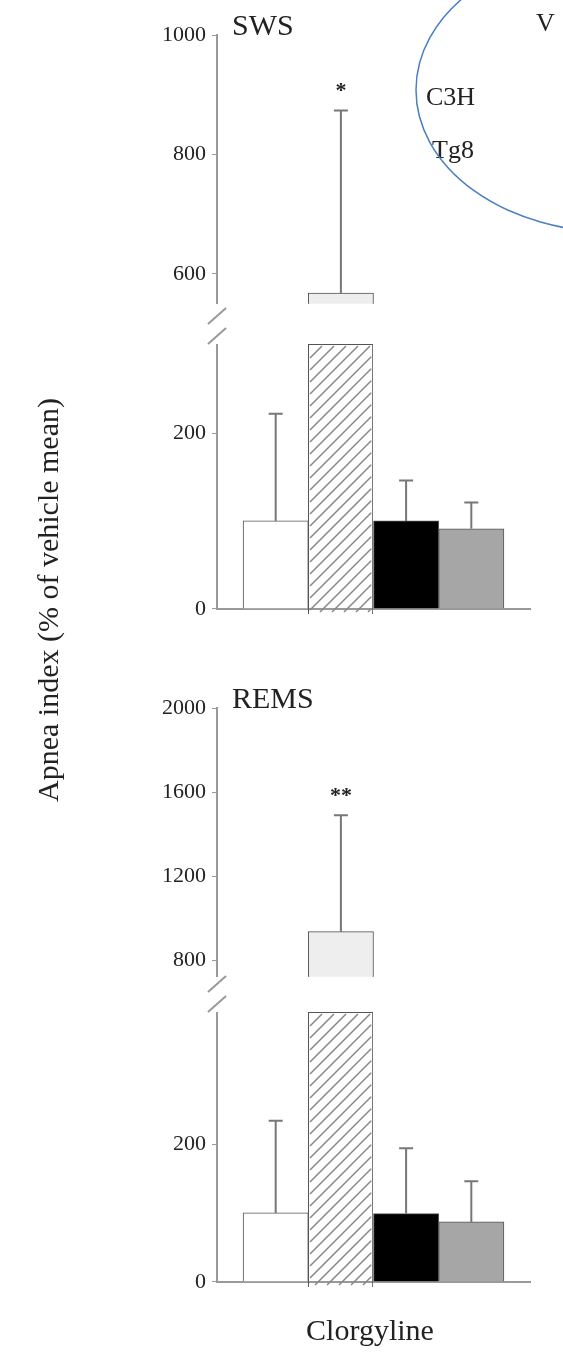 The image size is (563, 1361). I want to click on y-tick-label: 1200, so click(184, 874).